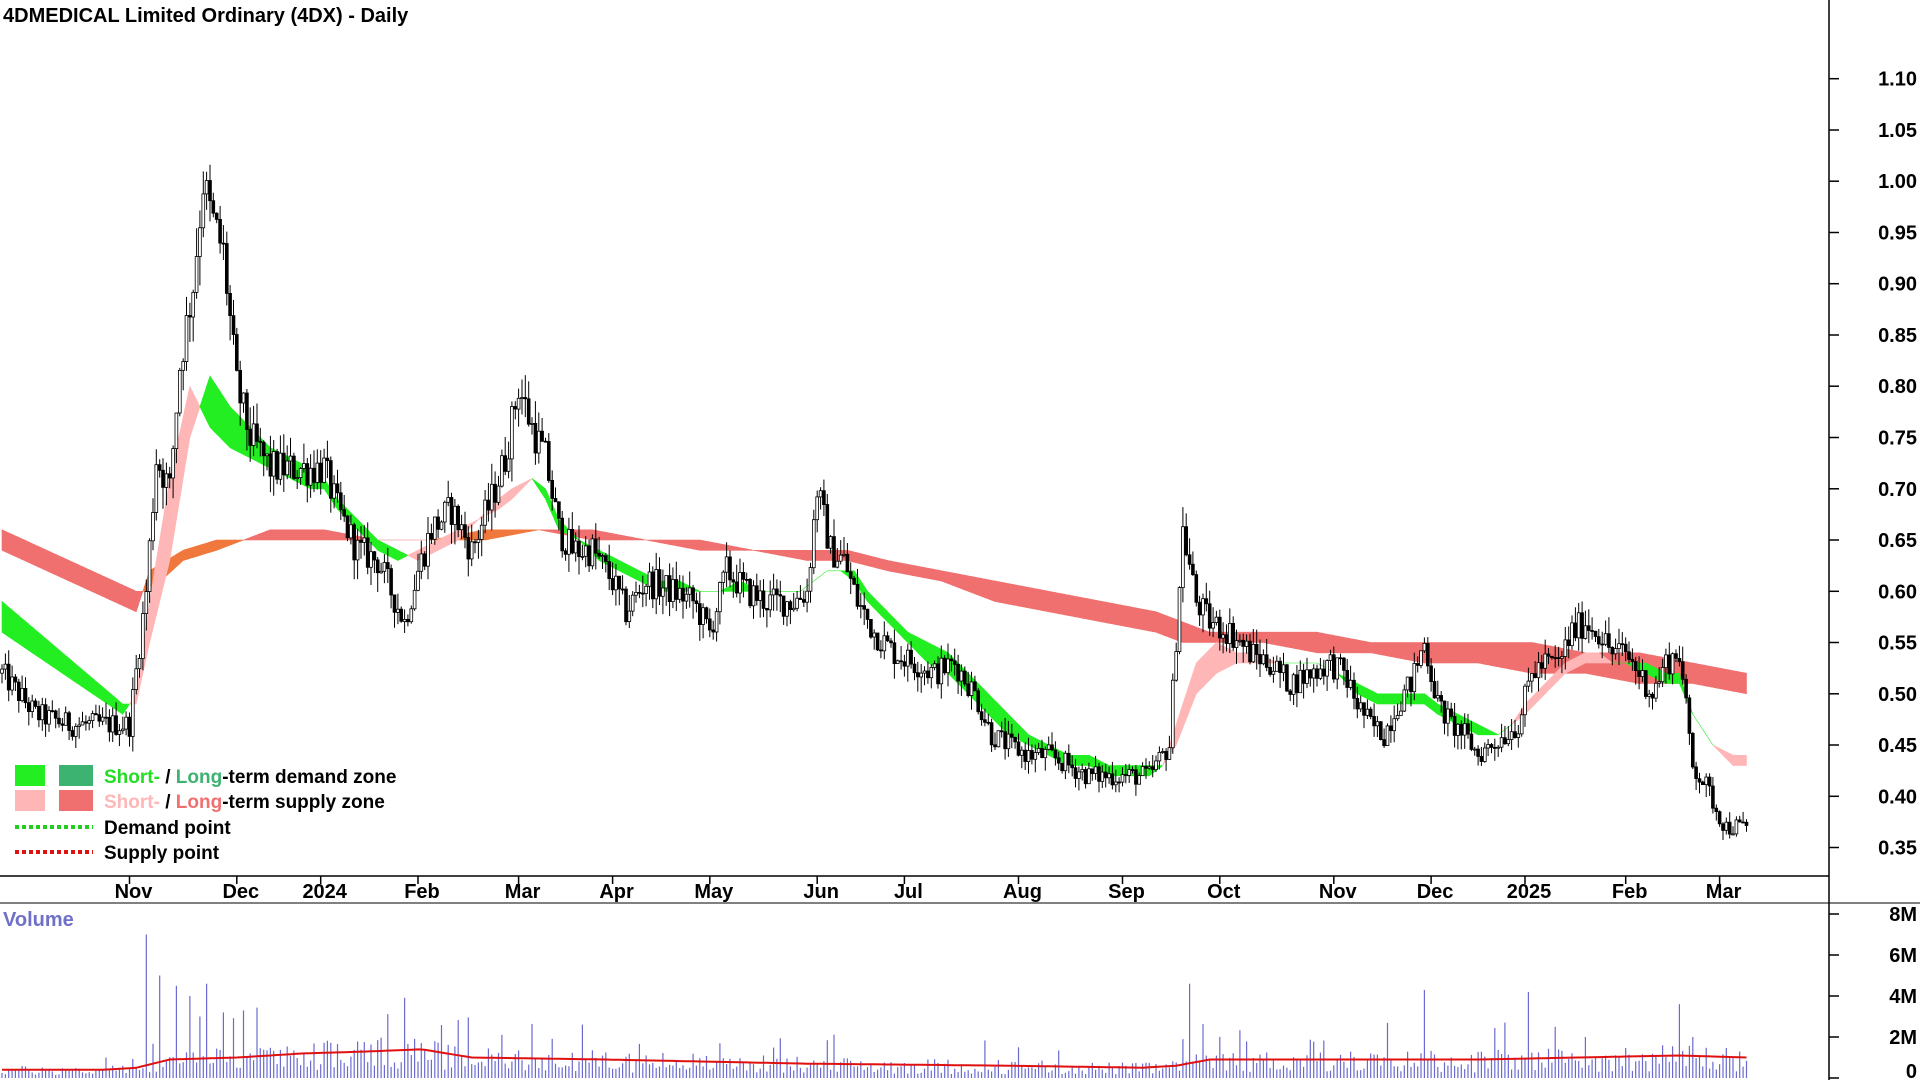  What do you see at coordinates (132, 777) in the screenshot?
I see `legend-demand-short: Short-` at bounding box center [132, 777].